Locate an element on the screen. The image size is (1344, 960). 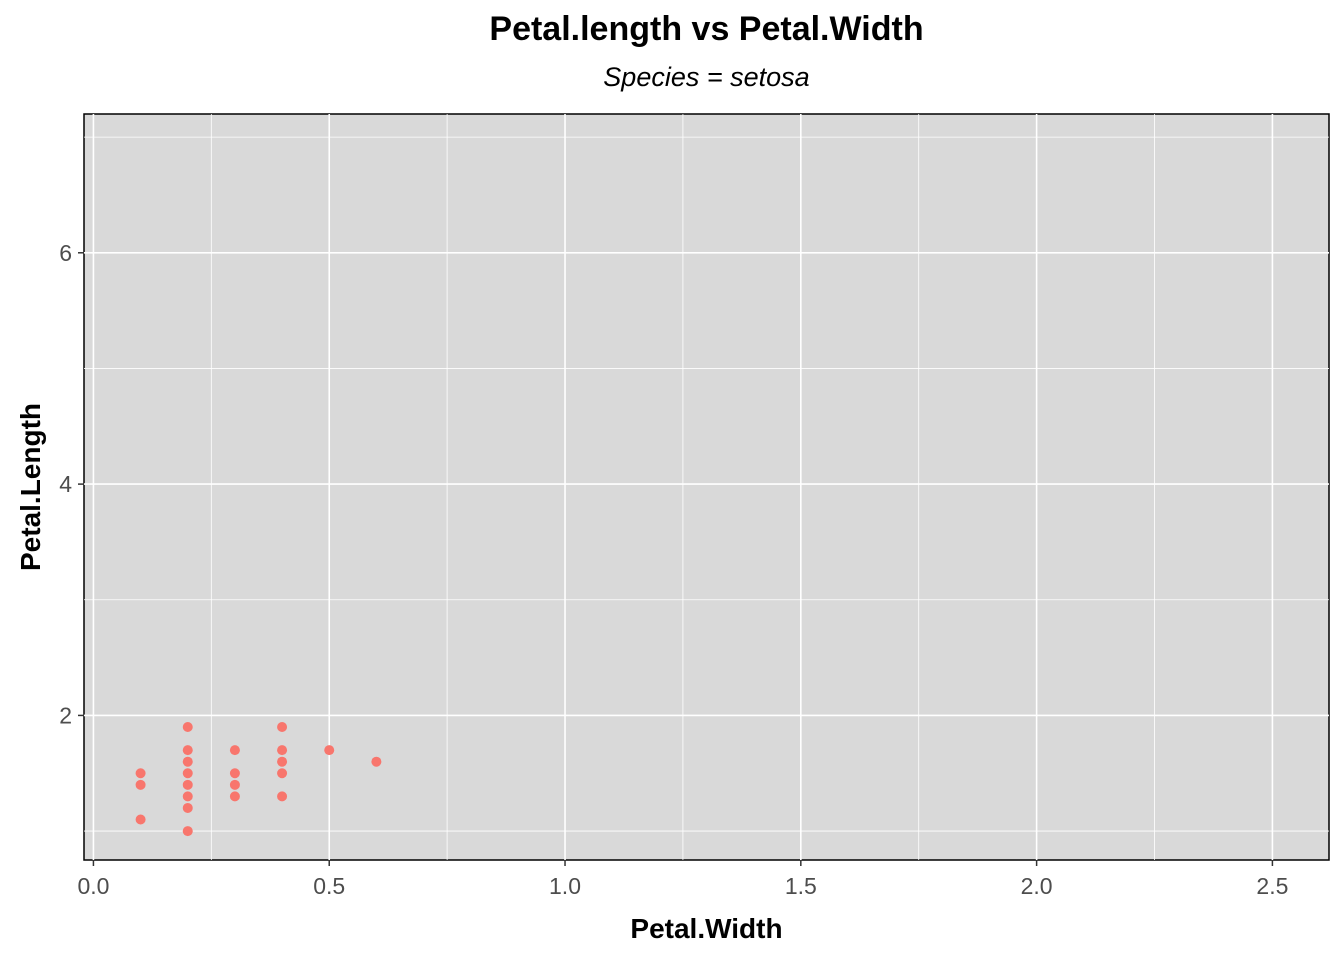
x-tick-label: 1.5 is located at coordinates (801, 886).